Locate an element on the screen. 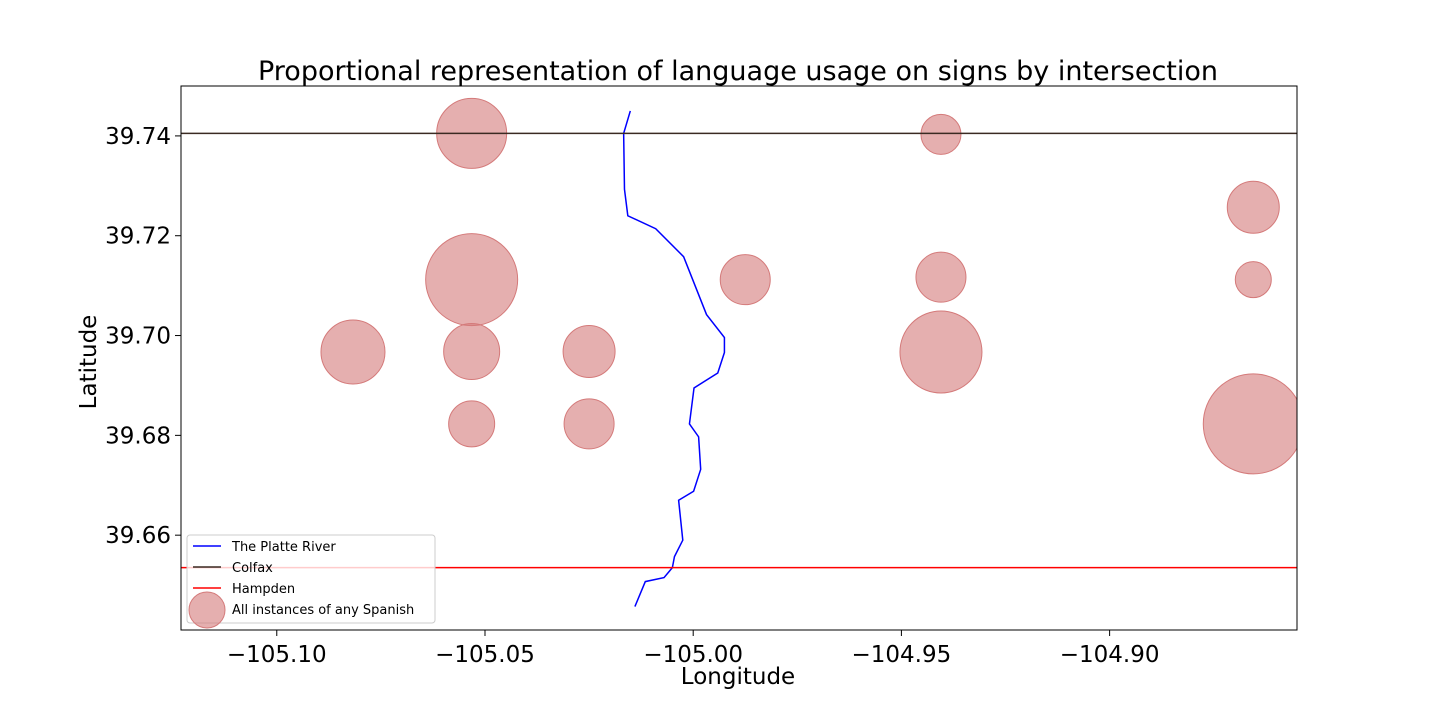 The width and height of the screenshot is (1440, 720). y-tick-label-3: 39.72 is located at coordinates (138, 237).